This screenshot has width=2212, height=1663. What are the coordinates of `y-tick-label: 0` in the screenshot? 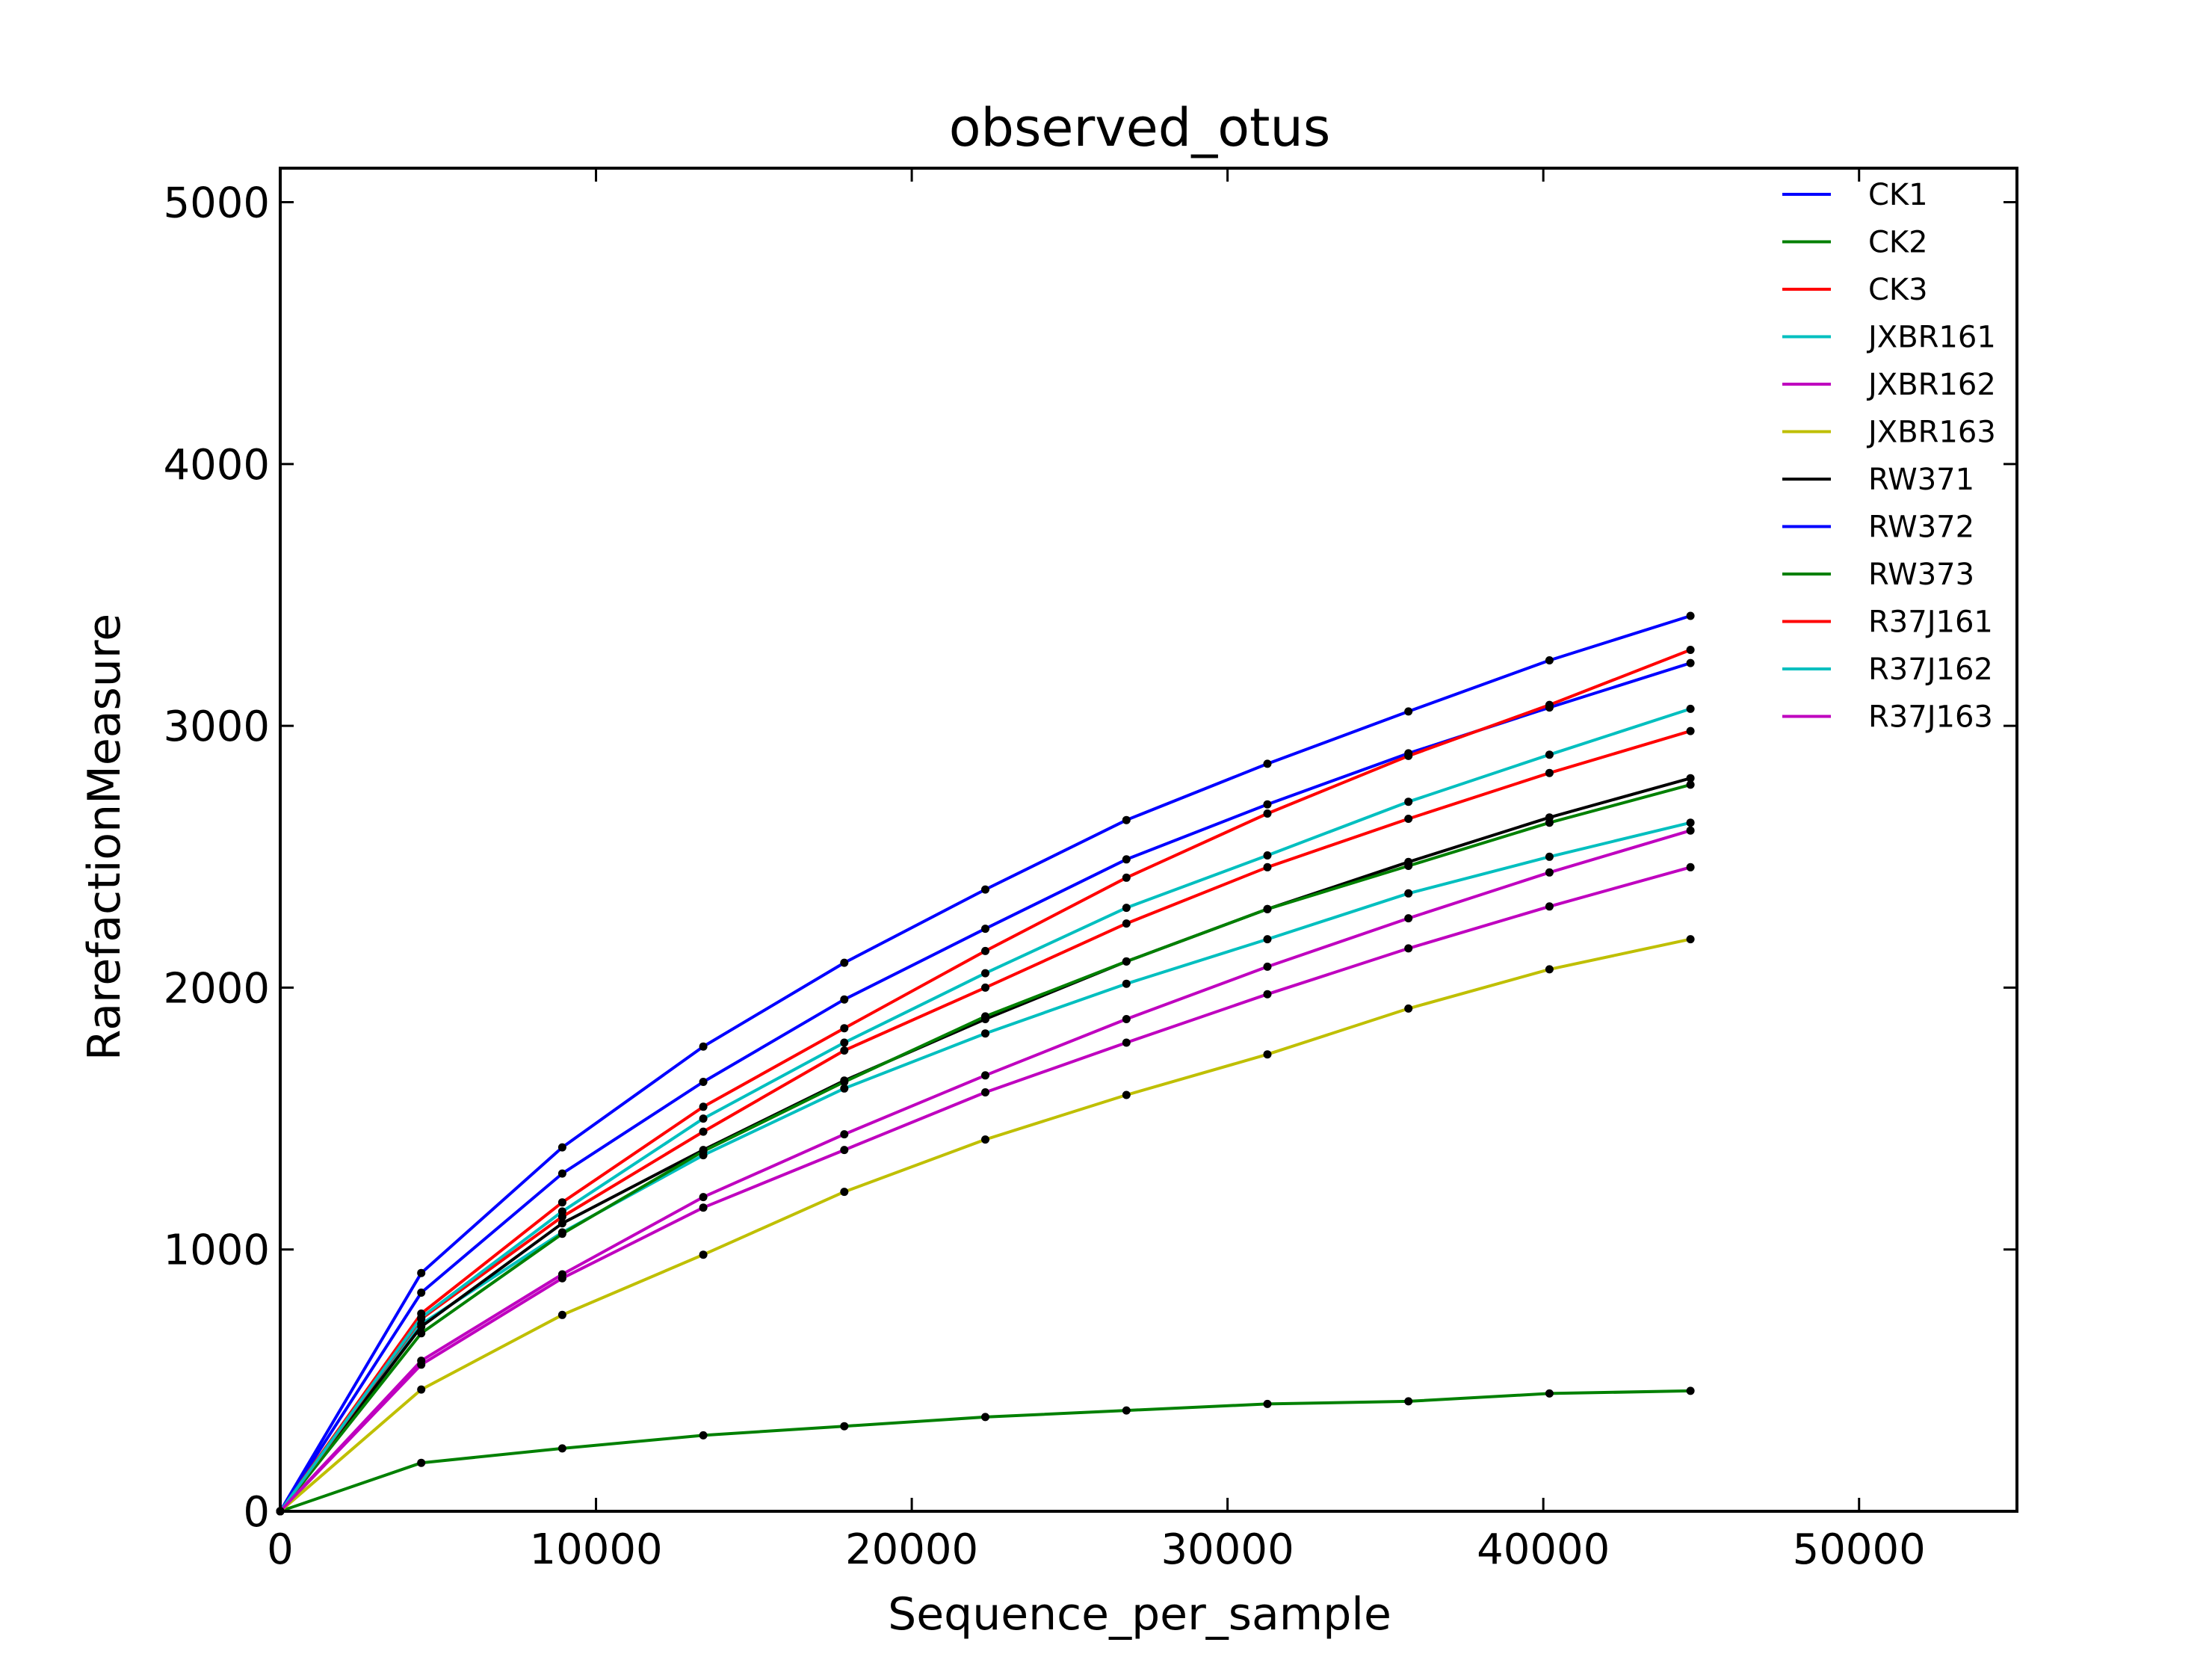 It's located at (256, 1512).